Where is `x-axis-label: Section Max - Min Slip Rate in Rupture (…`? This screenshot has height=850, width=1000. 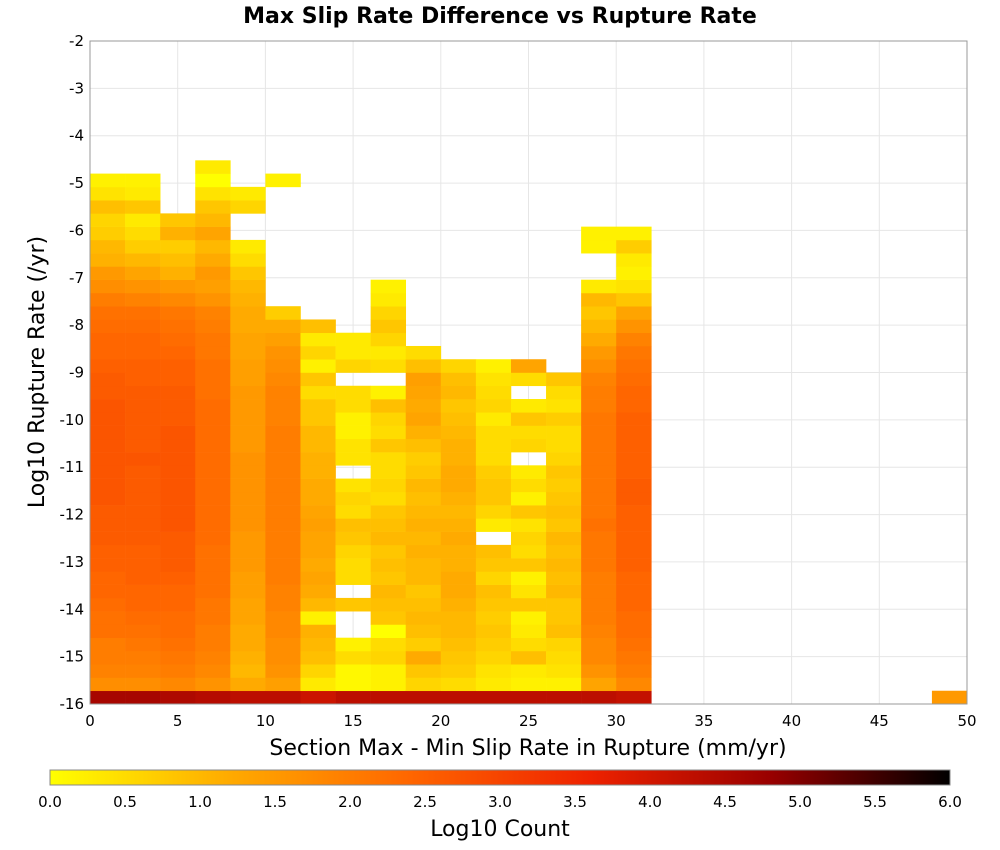
x-axis-label: Section Max - Min Slip Rate in Rupture (… is located at coordinates (527, 748).